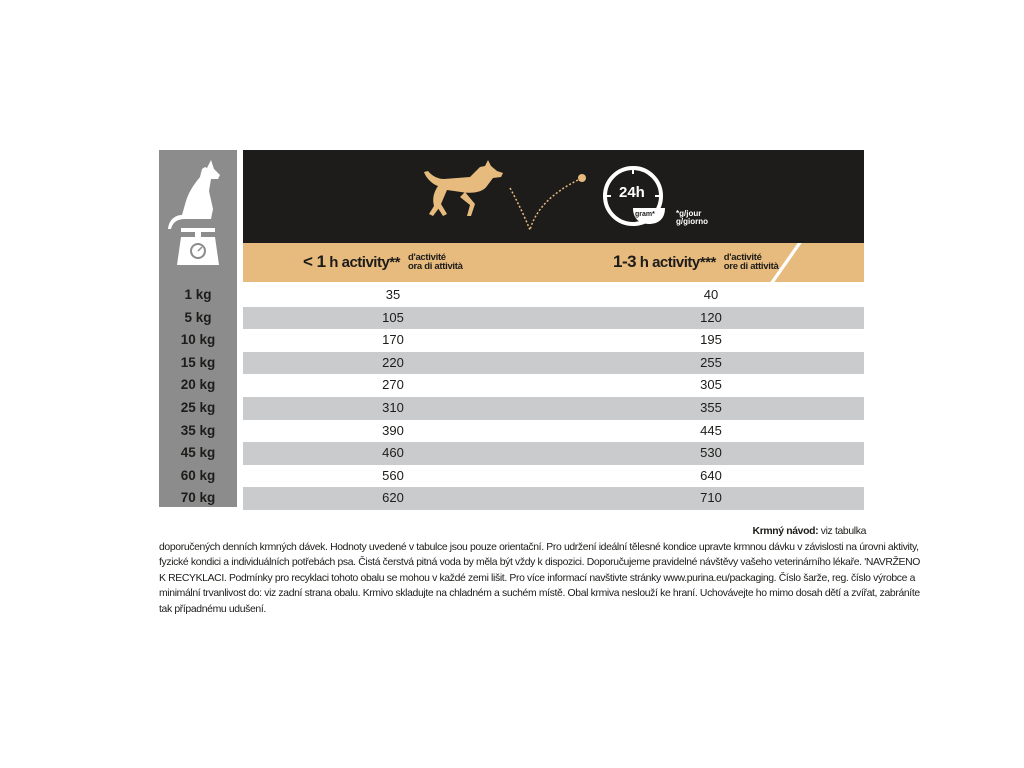 The height and width of the screenshot is (768, 1024). What do you see at coordinates (198, 385) in the screenshot?
I see `weight-label: 20 kg` at bounding box center [198, 385].